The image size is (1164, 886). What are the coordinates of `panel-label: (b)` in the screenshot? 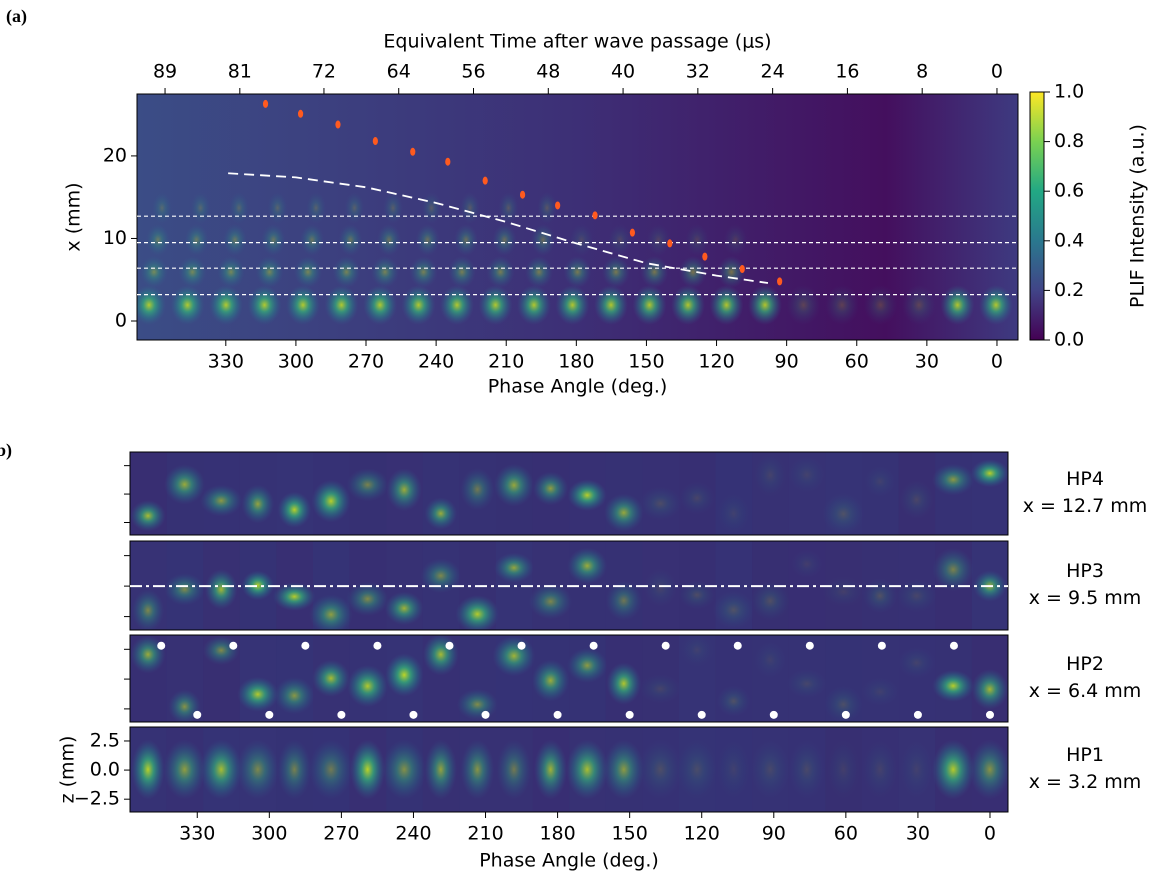 It's located at (6, 450).